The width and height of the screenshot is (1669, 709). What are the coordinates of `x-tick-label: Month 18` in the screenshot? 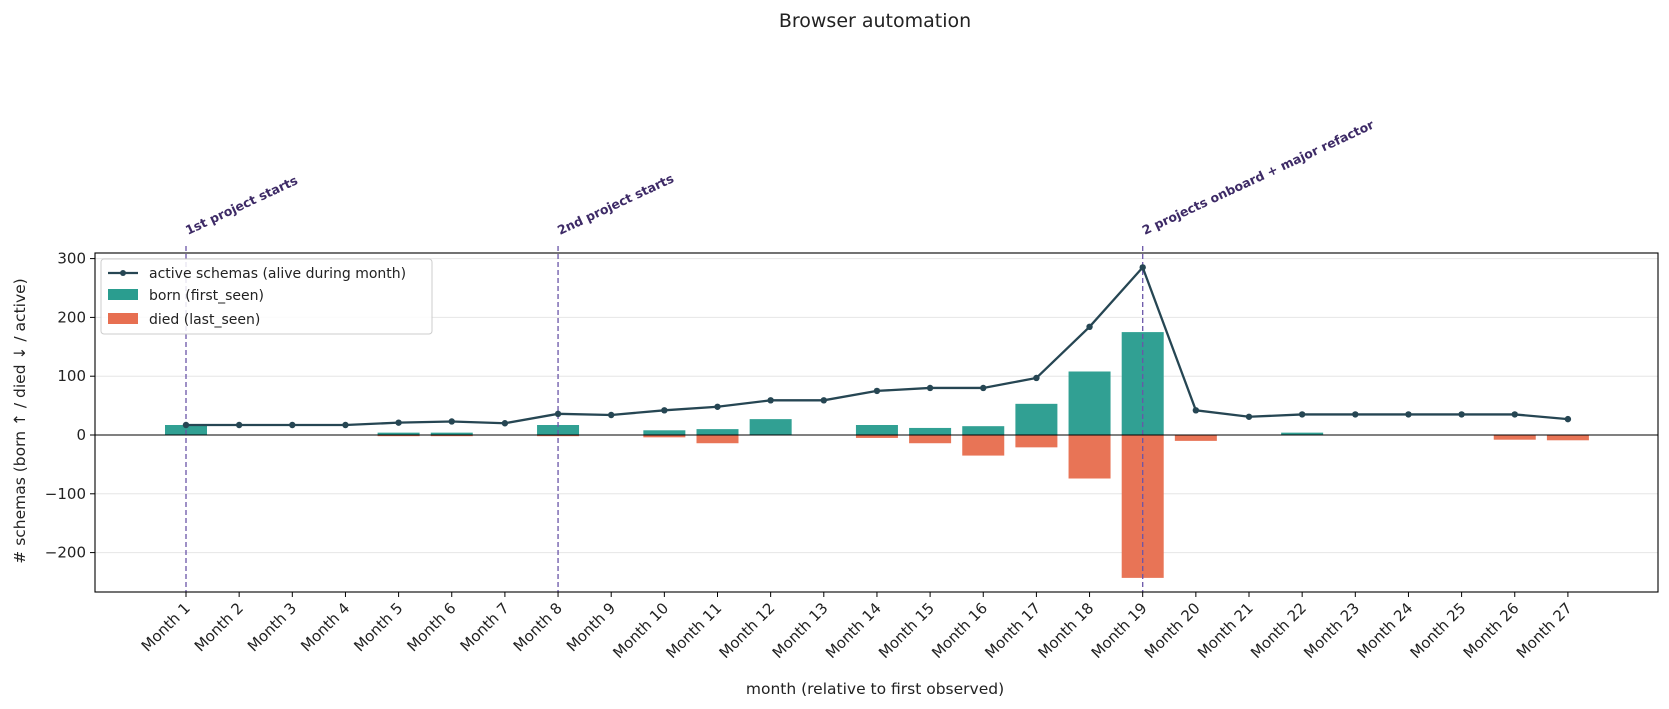 It's located at (1066, 630).